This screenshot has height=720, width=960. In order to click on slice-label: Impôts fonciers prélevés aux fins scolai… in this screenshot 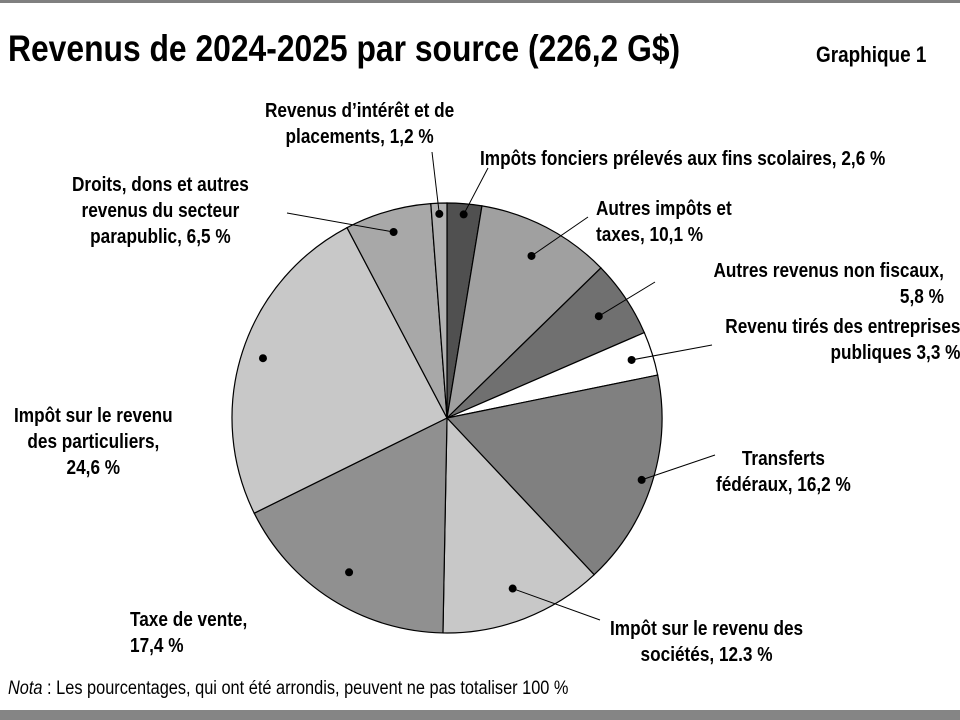, I will do `click(682, 159)`.